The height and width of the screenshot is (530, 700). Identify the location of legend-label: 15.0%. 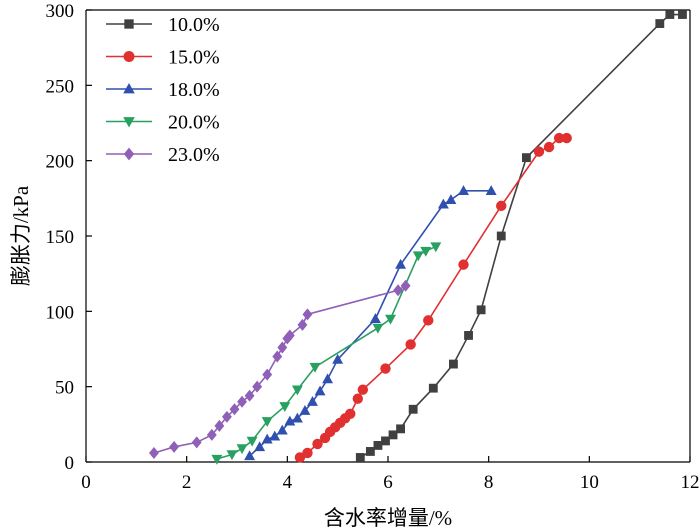
(194, 58).